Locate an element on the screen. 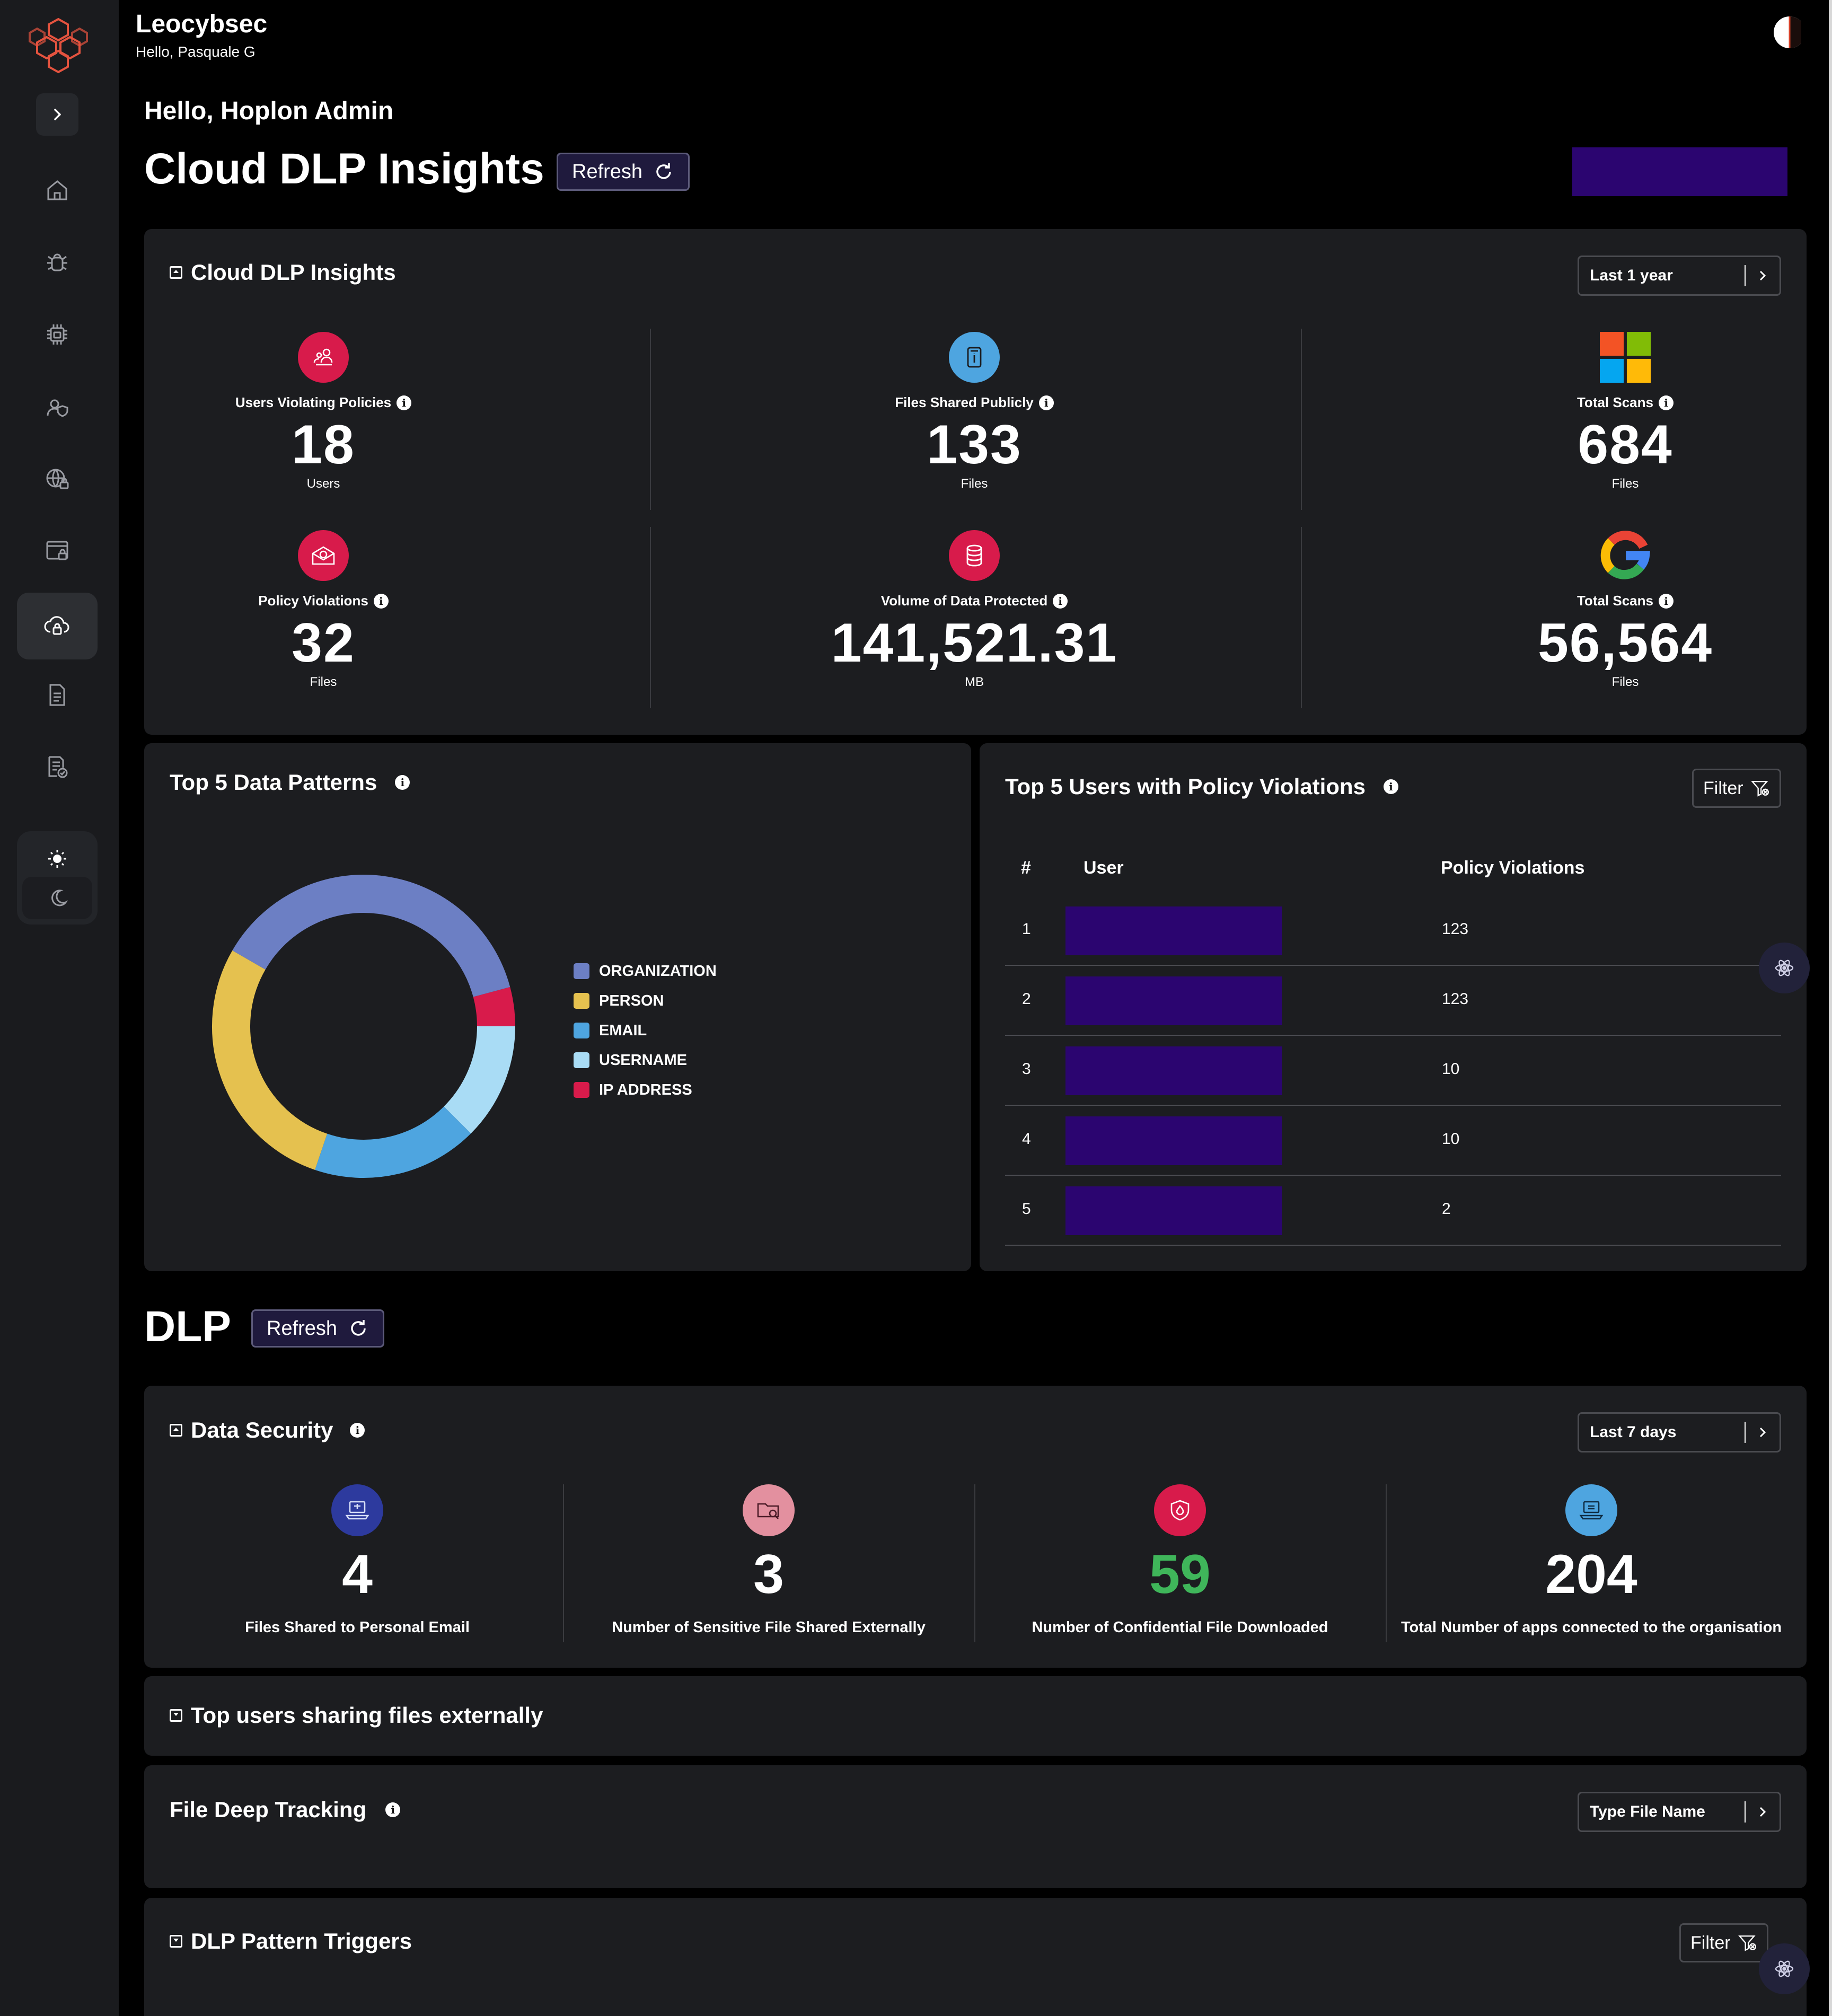 Image resolution: width=1832 pixels, height=2016 pixels. stat-value: 141,521.31 is located at coordinates (974, 643).